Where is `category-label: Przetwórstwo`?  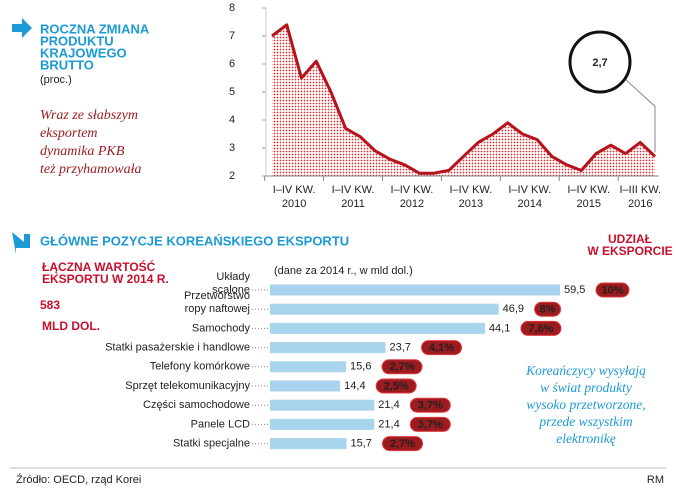 category-label: Przetwórstwo is located at coordinates (217, 296).